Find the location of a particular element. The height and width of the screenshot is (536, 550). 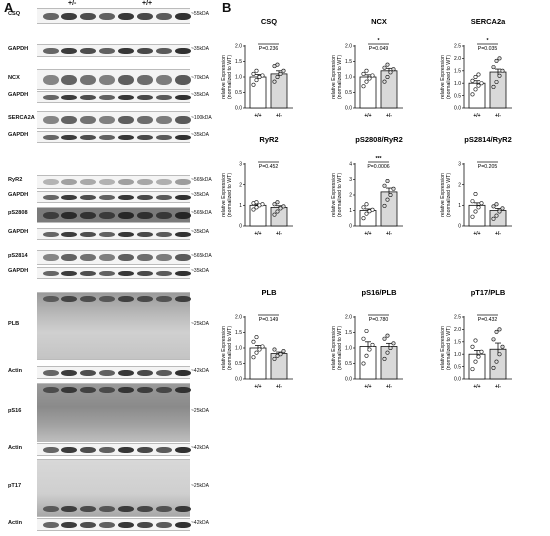

blot-label: pT17 is located at coordinates (15, 486).